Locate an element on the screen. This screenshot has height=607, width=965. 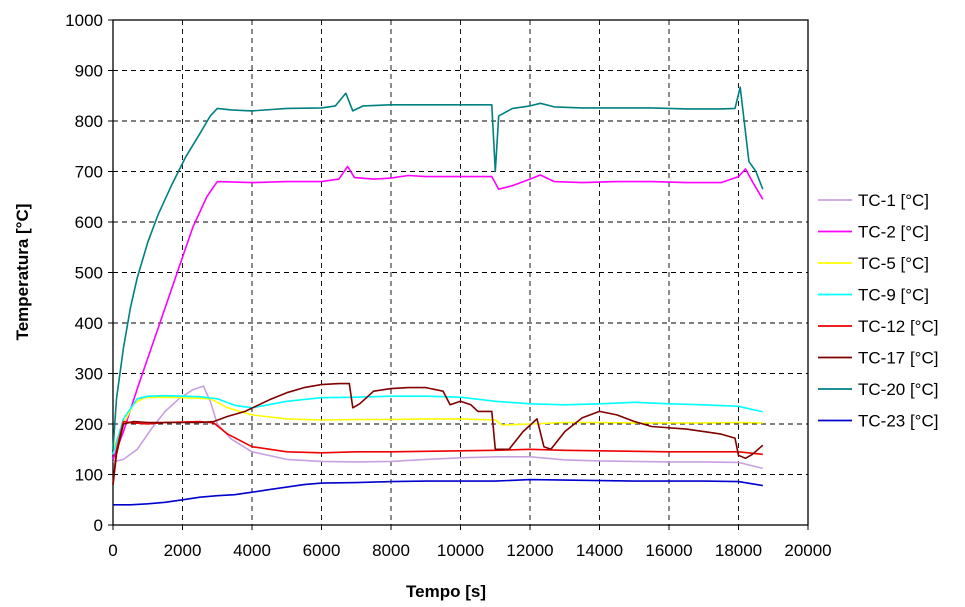
legend-label: TC-20 [°C] is located at coordinates (898, 389).